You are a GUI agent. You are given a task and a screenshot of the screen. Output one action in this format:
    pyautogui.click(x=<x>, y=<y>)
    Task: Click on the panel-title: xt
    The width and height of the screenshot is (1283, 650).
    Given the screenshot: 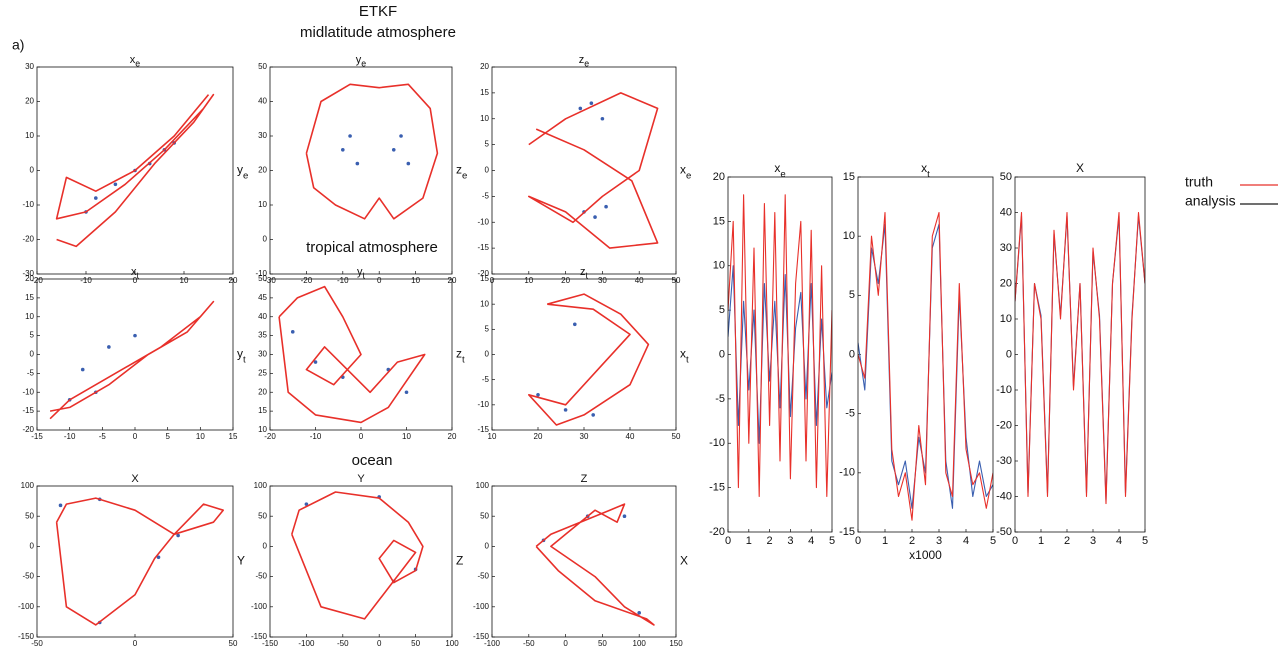 What is the action you would take?
    pyautogui.click(x=925, y=170)
    